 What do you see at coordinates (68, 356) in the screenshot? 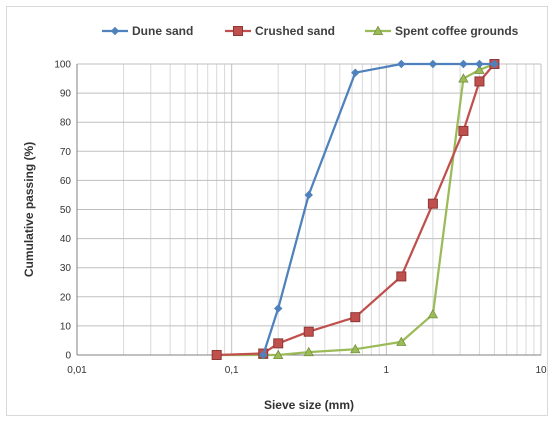
I see `y-tick-label: 0` at bounding box center [68, 356].